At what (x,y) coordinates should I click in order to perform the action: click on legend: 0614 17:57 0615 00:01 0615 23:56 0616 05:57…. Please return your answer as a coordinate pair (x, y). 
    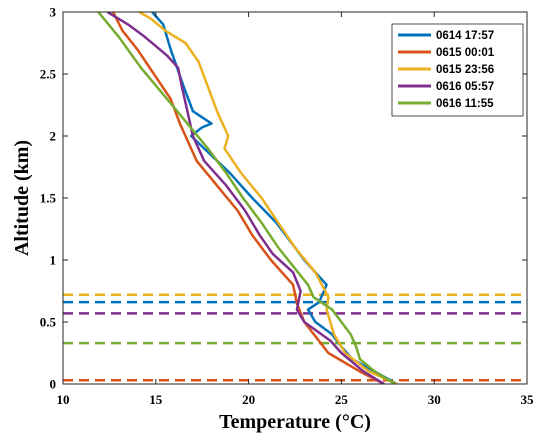
    Looking at the image, I should click on (457, 70).